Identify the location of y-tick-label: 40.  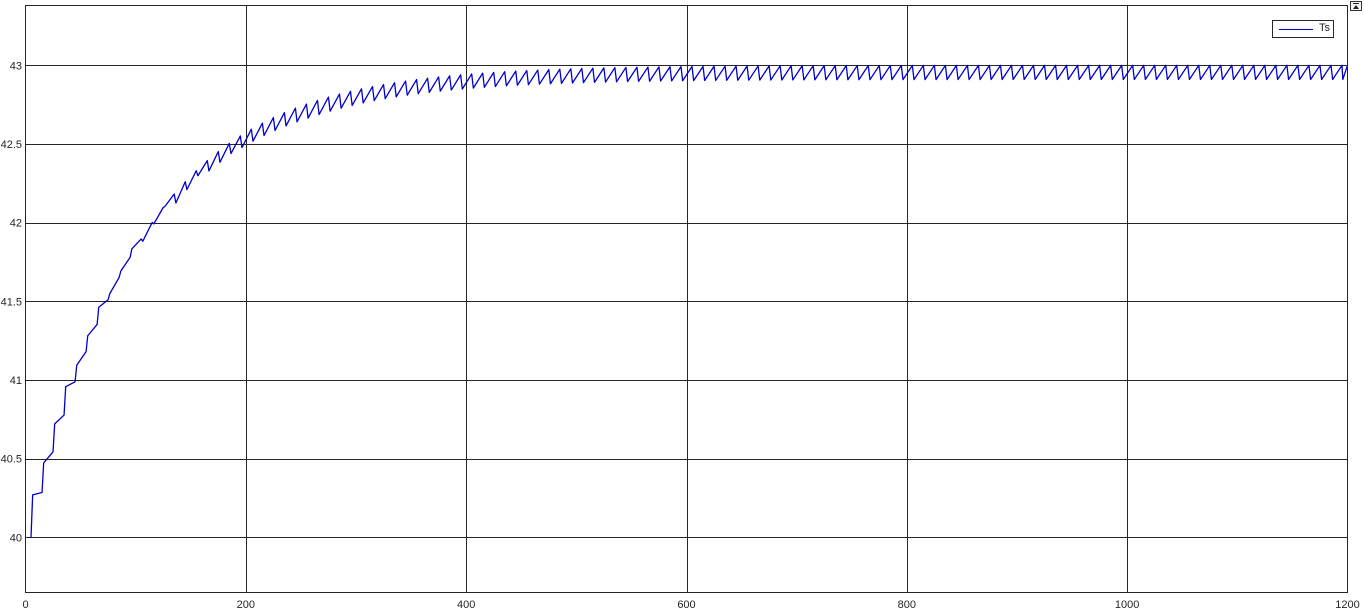
(16, 538).